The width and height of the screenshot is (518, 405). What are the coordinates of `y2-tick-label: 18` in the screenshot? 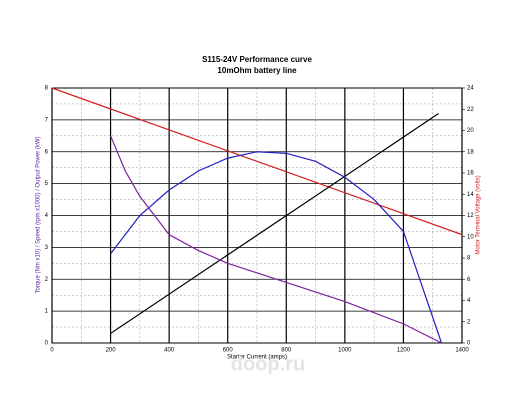 It's located at (470, 152).